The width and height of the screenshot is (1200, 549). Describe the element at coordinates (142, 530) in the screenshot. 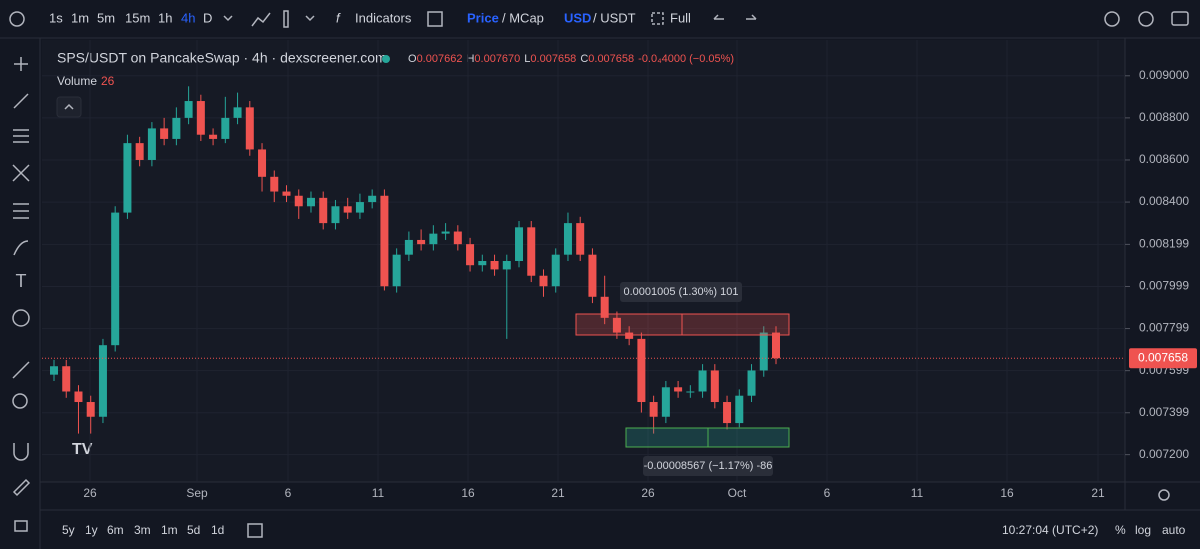

I see `range-button: 3m` at that location.